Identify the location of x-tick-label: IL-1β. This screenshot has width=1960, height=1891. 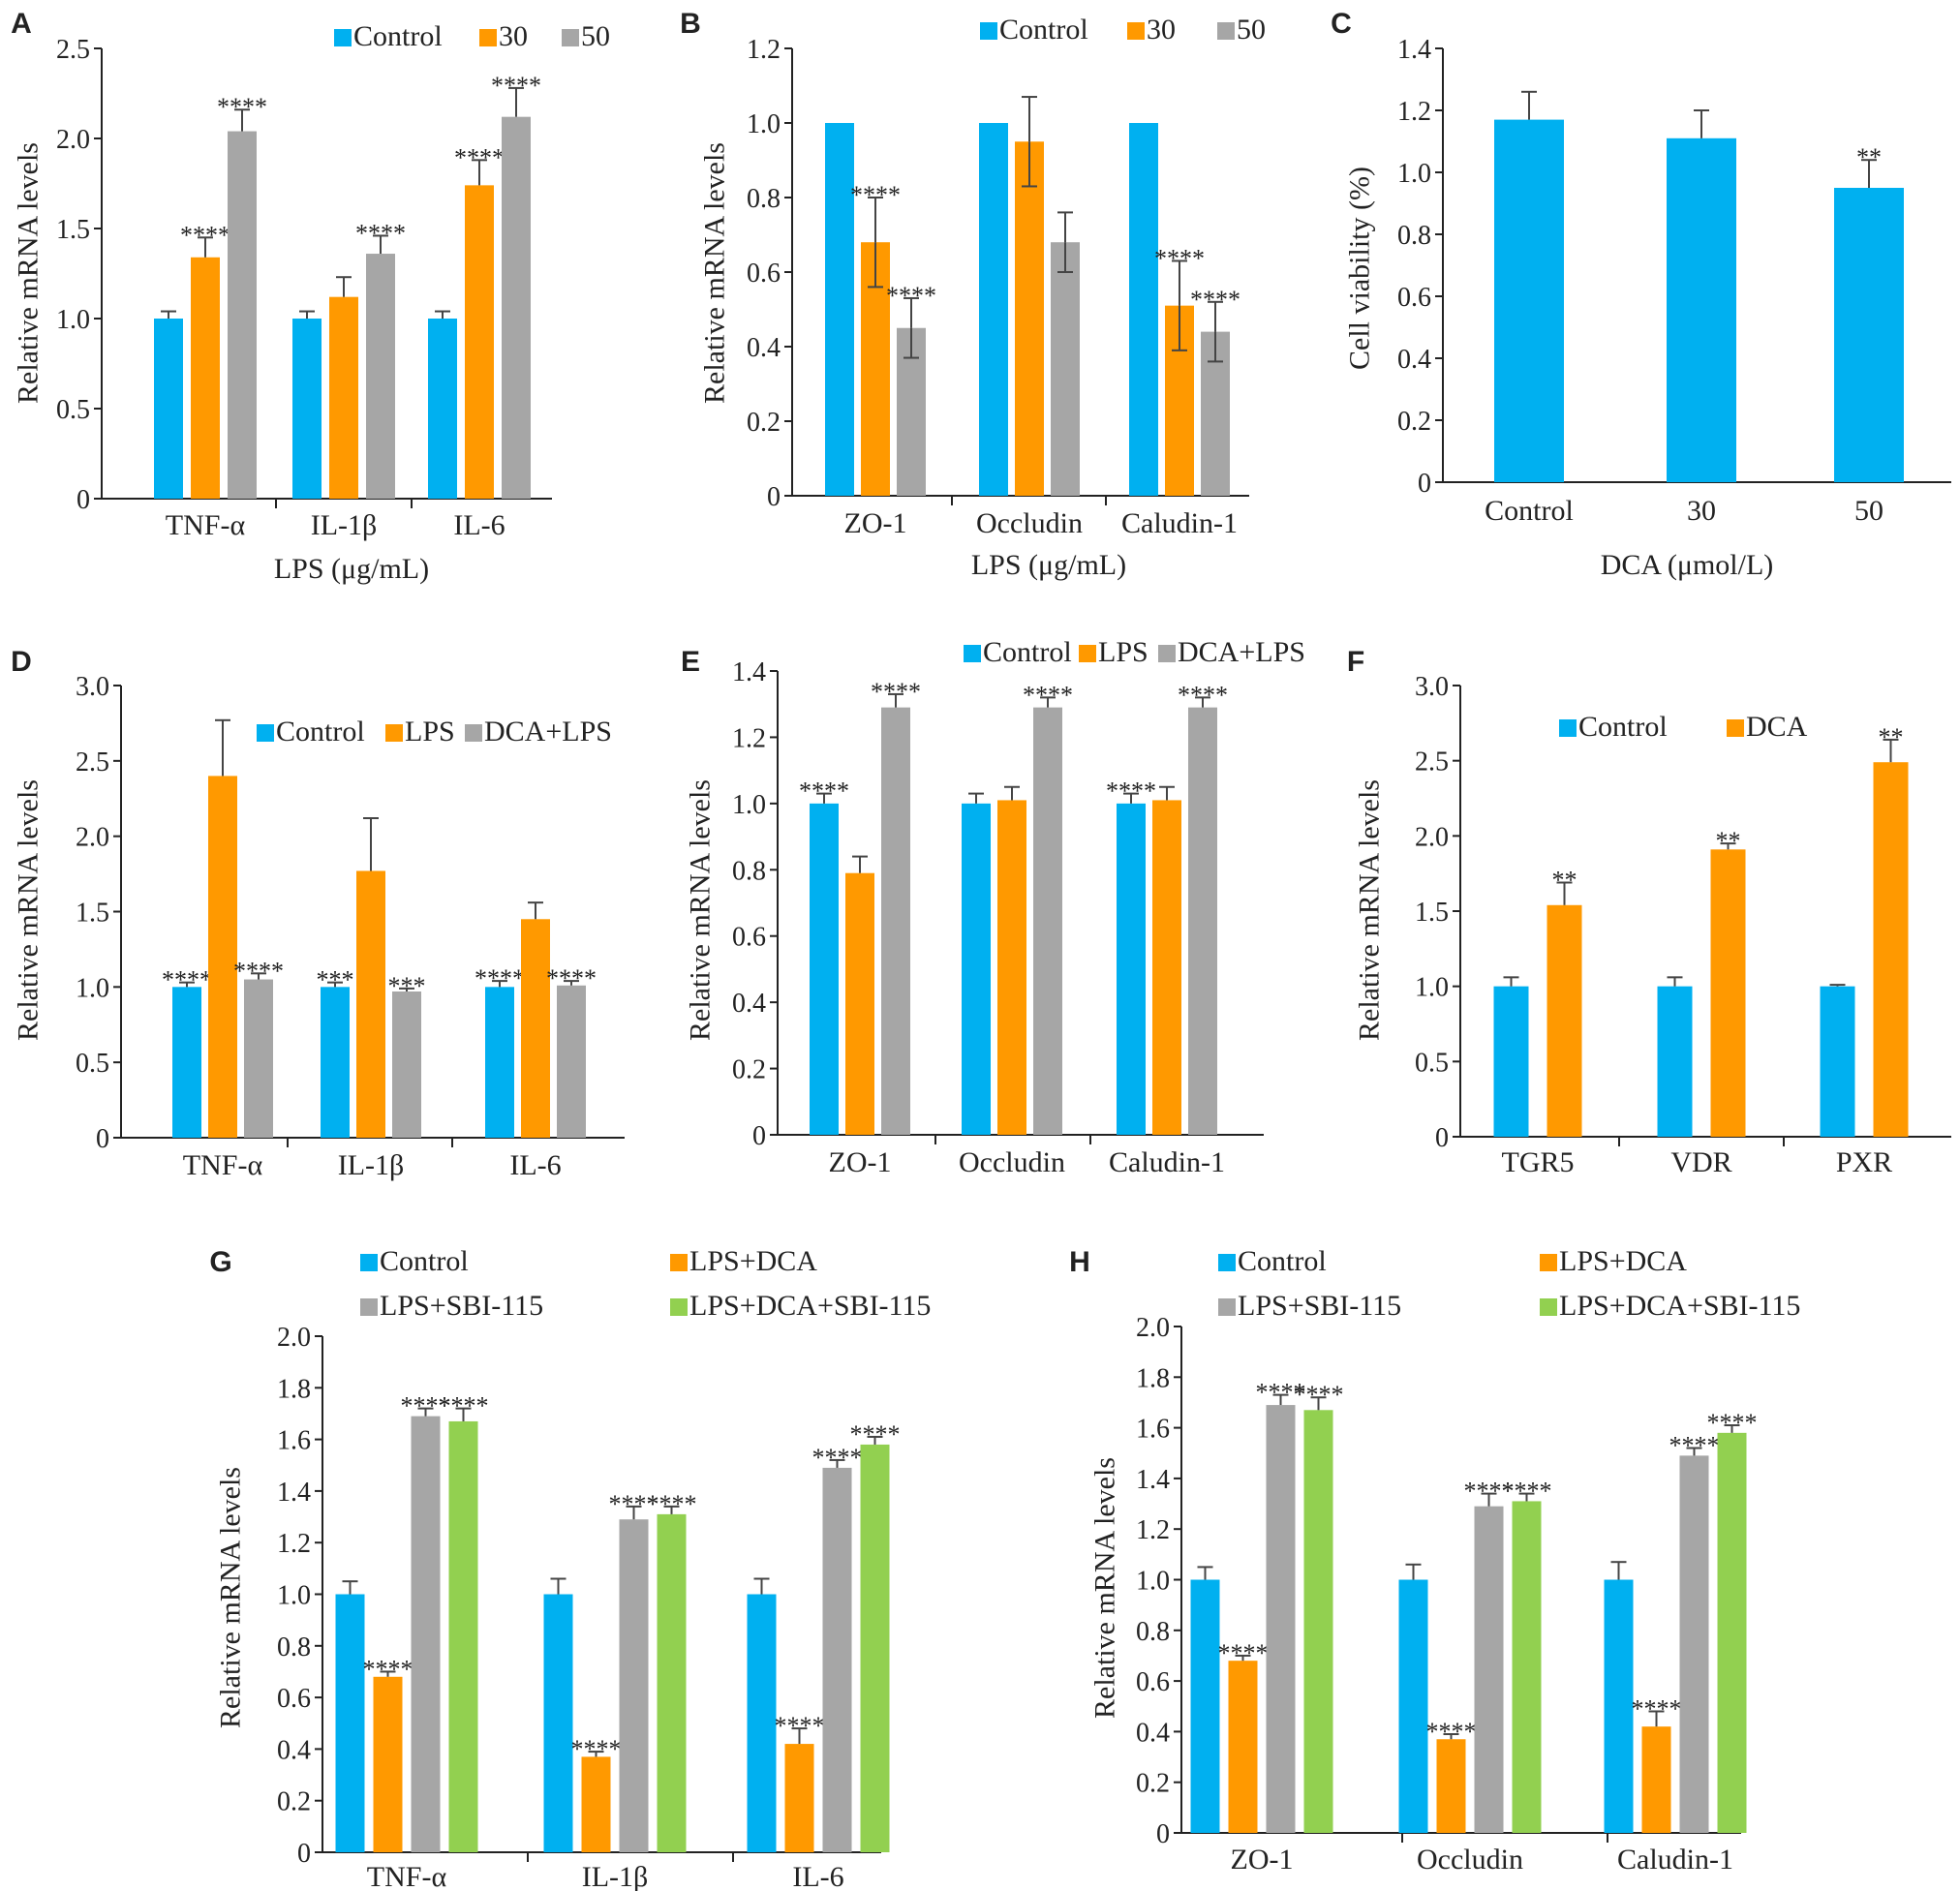
(615, 1876).